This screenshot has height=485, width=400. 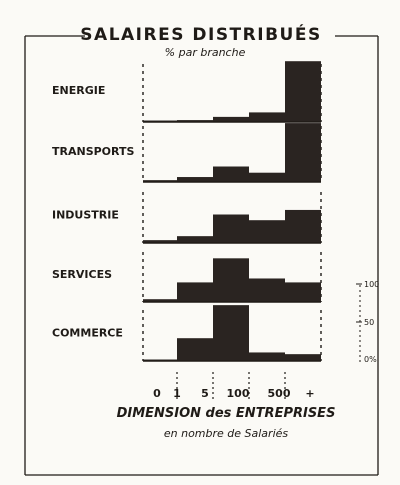 I want to click on panel-transports: TRANSPORTS, so click(x=187, y=153).